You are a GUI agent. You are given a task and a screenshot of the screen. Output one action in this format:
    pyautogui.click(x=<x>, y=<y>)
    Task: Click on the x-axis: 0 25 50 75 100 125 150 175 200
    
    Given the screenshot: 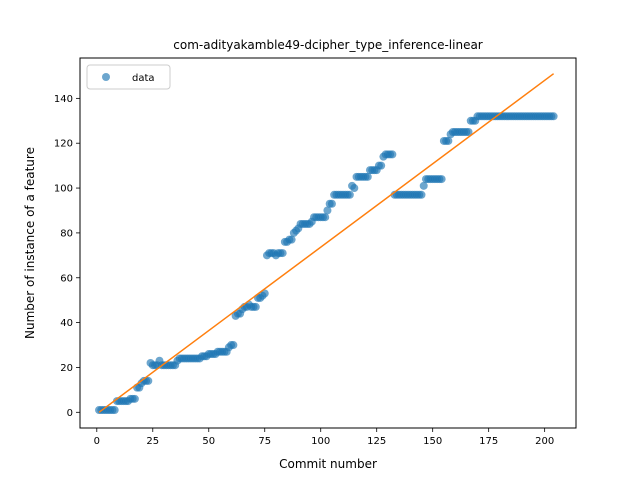 What is the action you would take?
    pyautogui.click(x=324, y=437)
    